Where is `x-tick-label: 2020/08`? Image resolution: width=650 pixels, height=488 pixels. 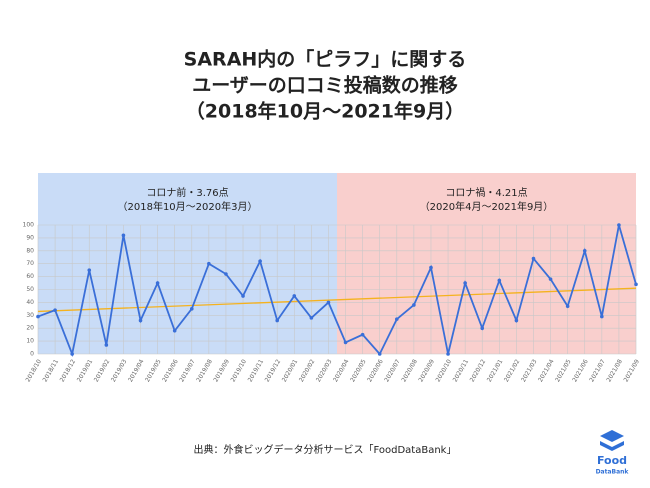 x-tick-label: 2020/08 is located at coordinates (409, 370).